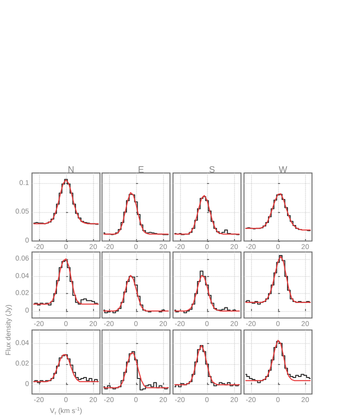 This screenshot has width=342, height=419. I want to click on chart-title: N, so click(71, 169).